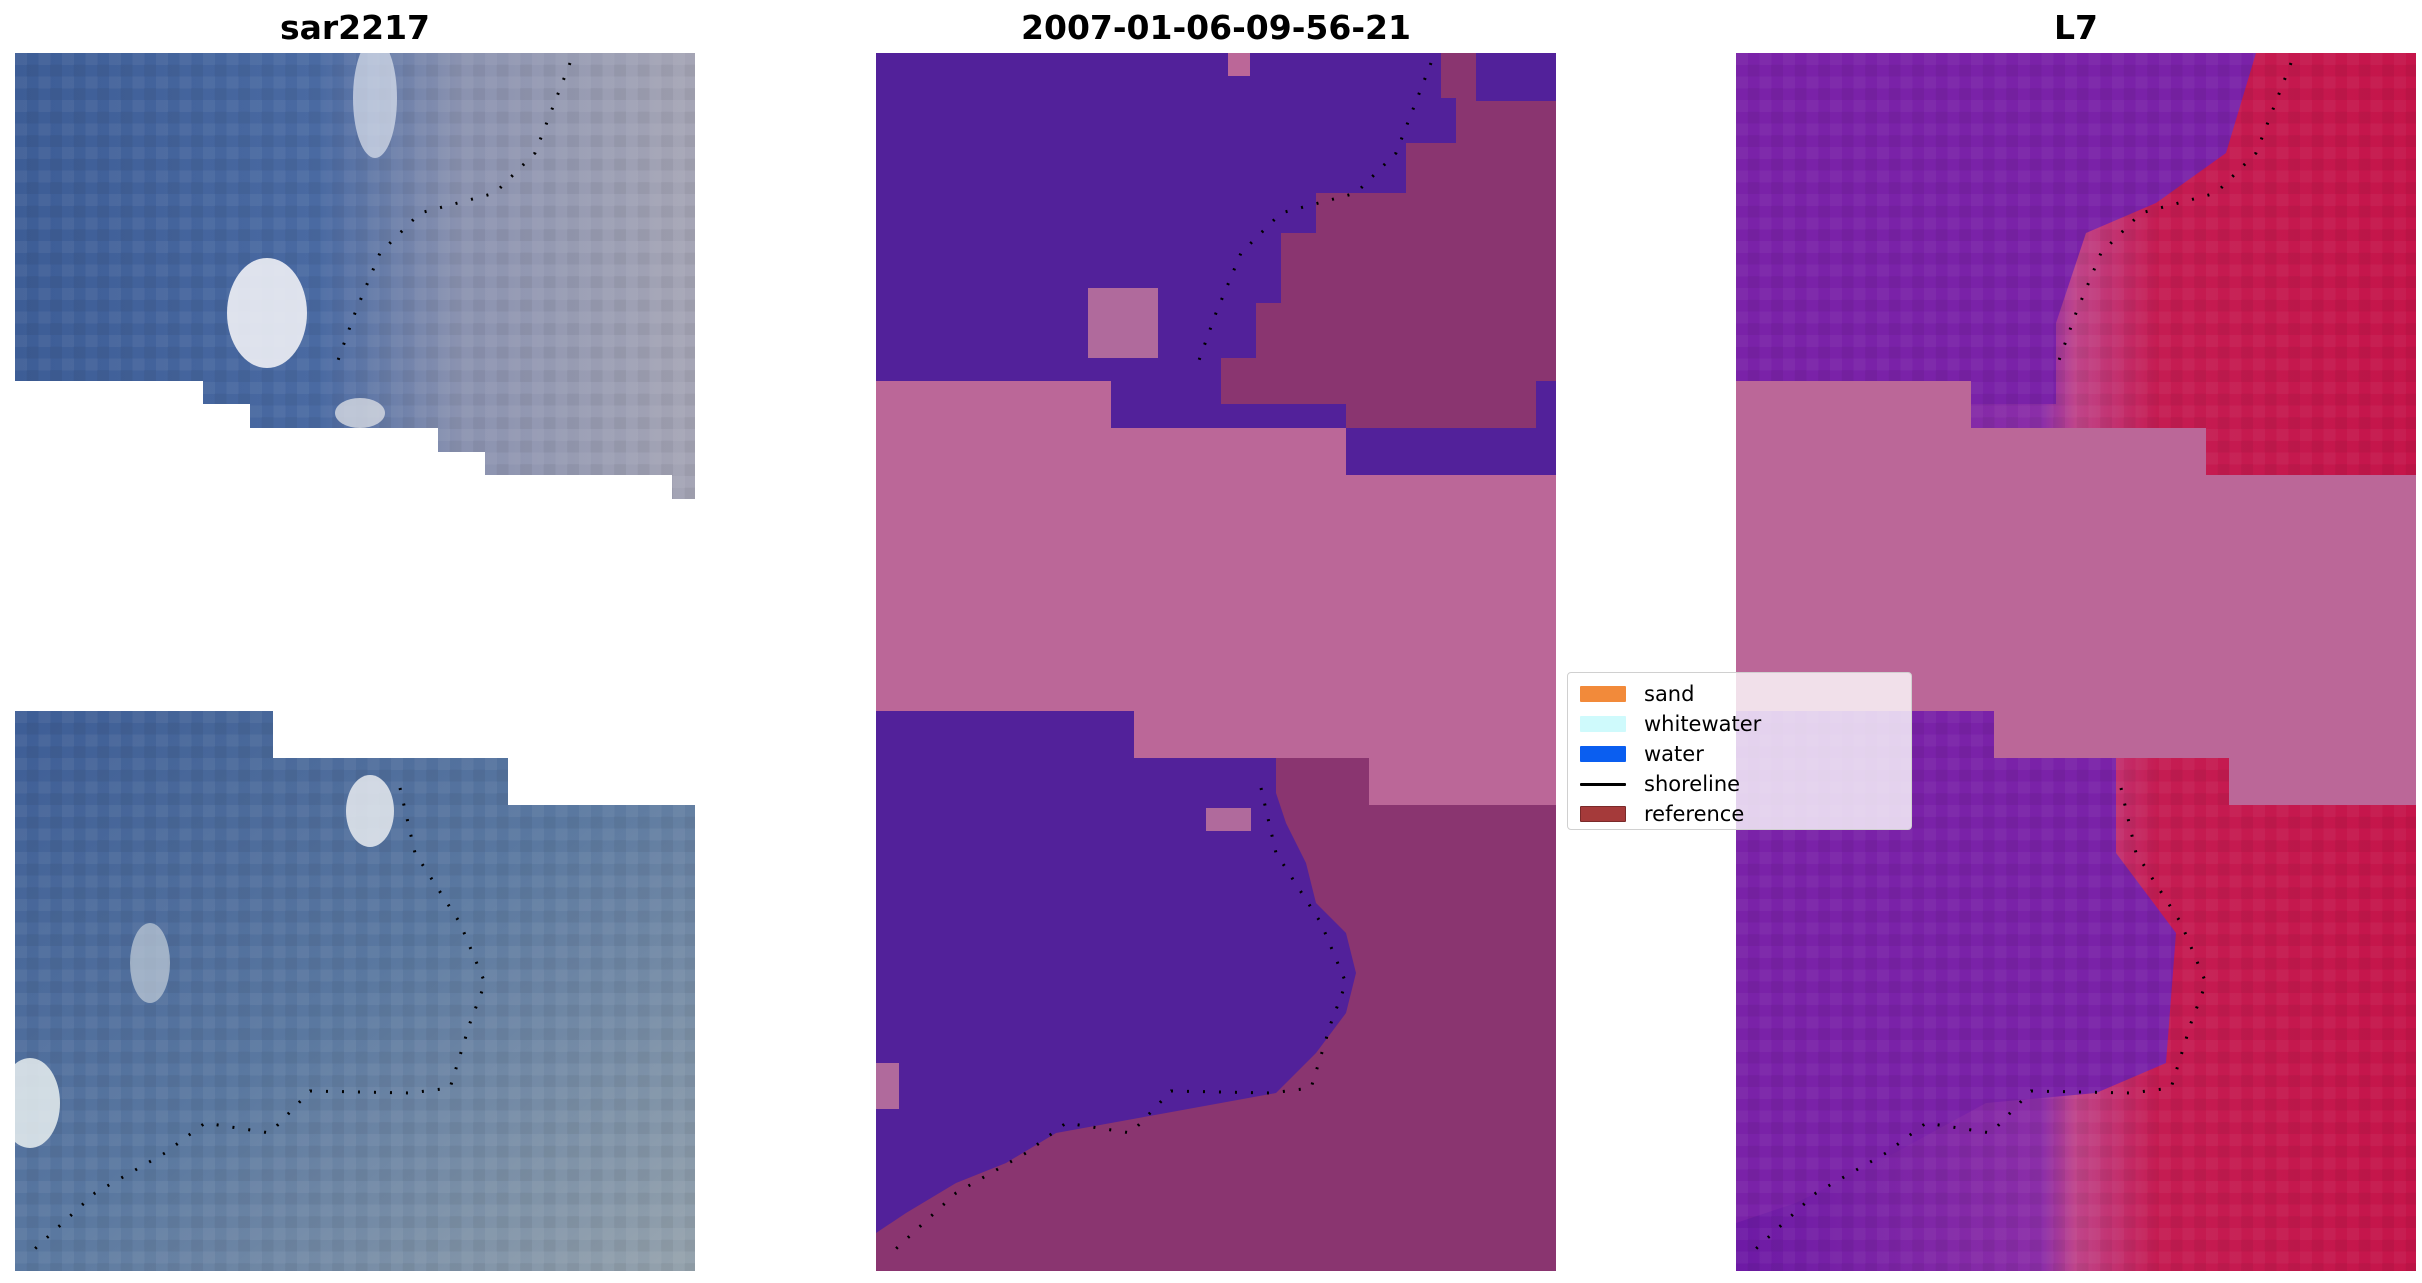 The width and height of the screenshot is (2422, 1283). Describe the element at coordinates (1745, 814) in the screenshot. I see `legend-item-reference: reference` at that location.